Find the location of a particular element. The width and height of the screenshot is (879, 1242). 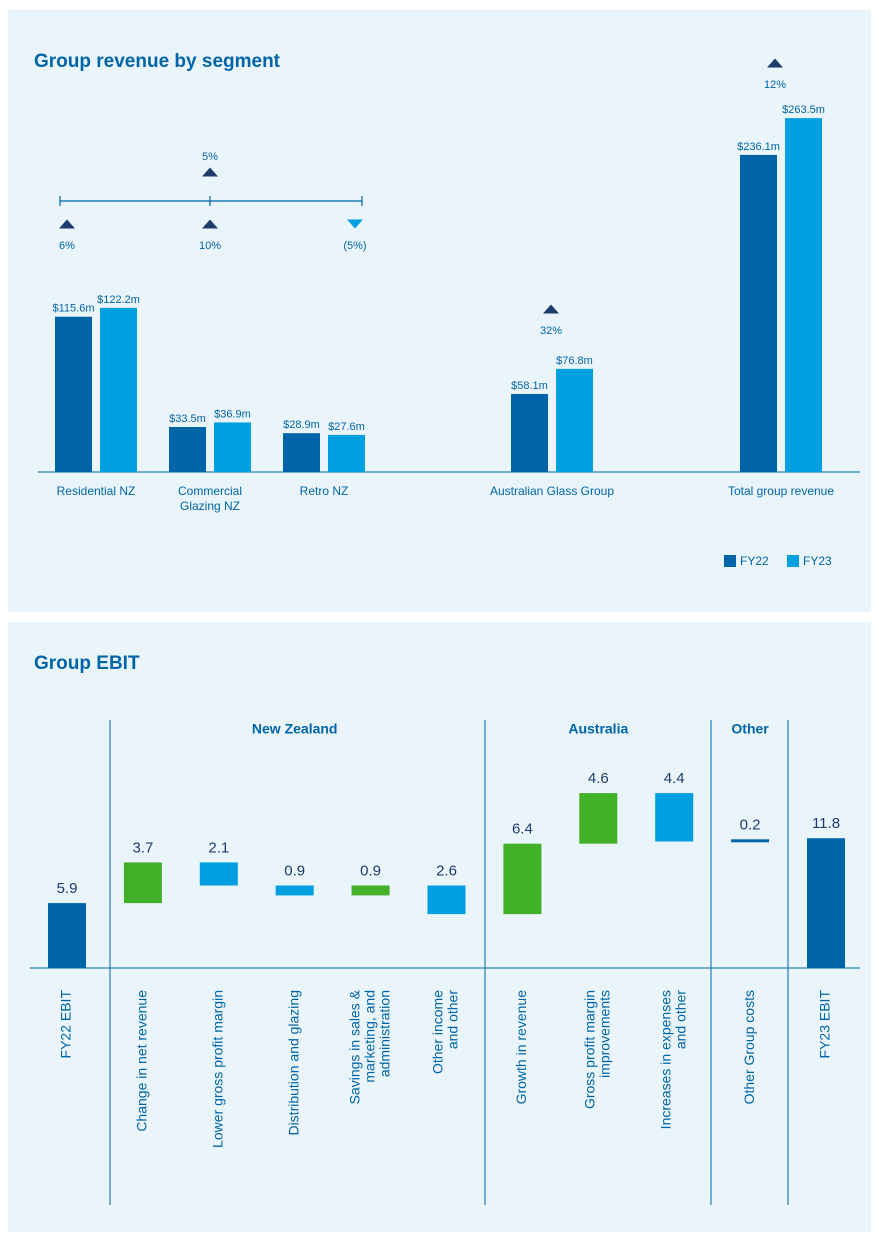

value-label: $36.9m is located at coordinates (232, 414).